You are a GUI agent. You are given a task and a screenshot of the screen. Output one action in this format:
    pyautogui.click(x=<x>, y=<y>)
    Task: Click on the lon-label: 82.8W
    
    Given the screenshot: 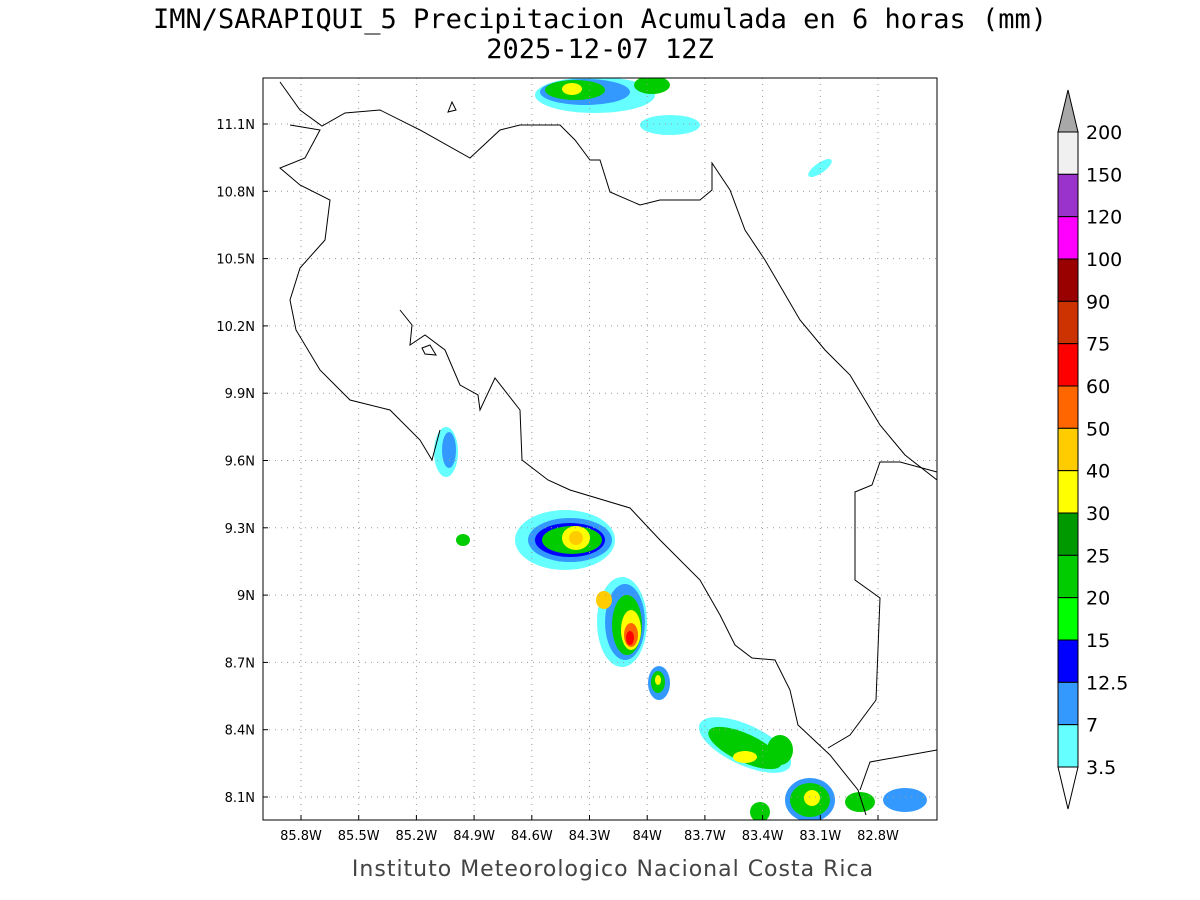 What is the action you would take?
    pyautogui.click(x=878, y=836)
    